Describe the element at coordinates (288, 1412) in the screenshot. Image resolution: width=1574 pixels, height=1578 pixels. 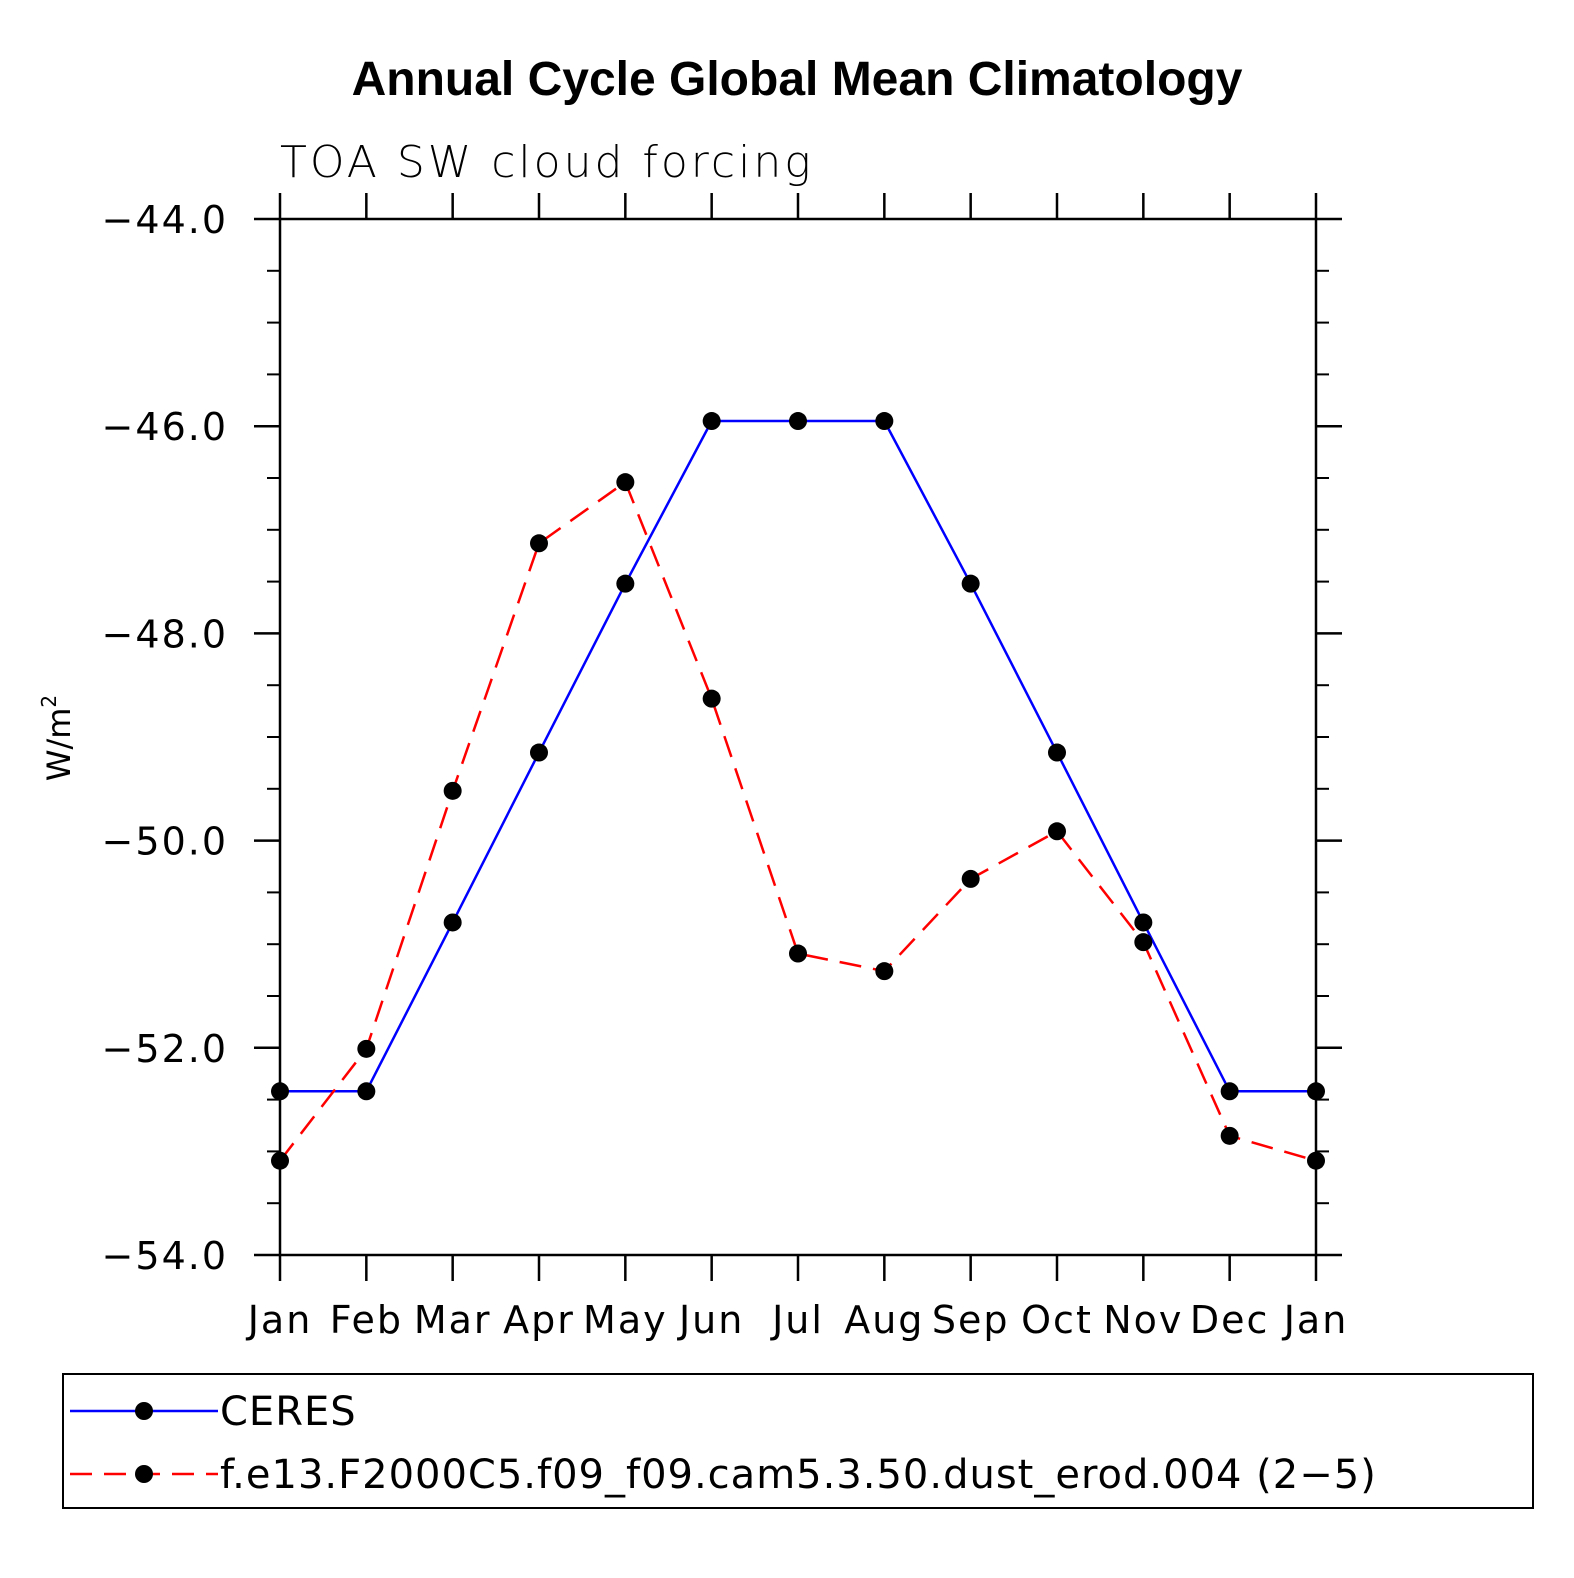
I see `legend-label: CERES` at that location.